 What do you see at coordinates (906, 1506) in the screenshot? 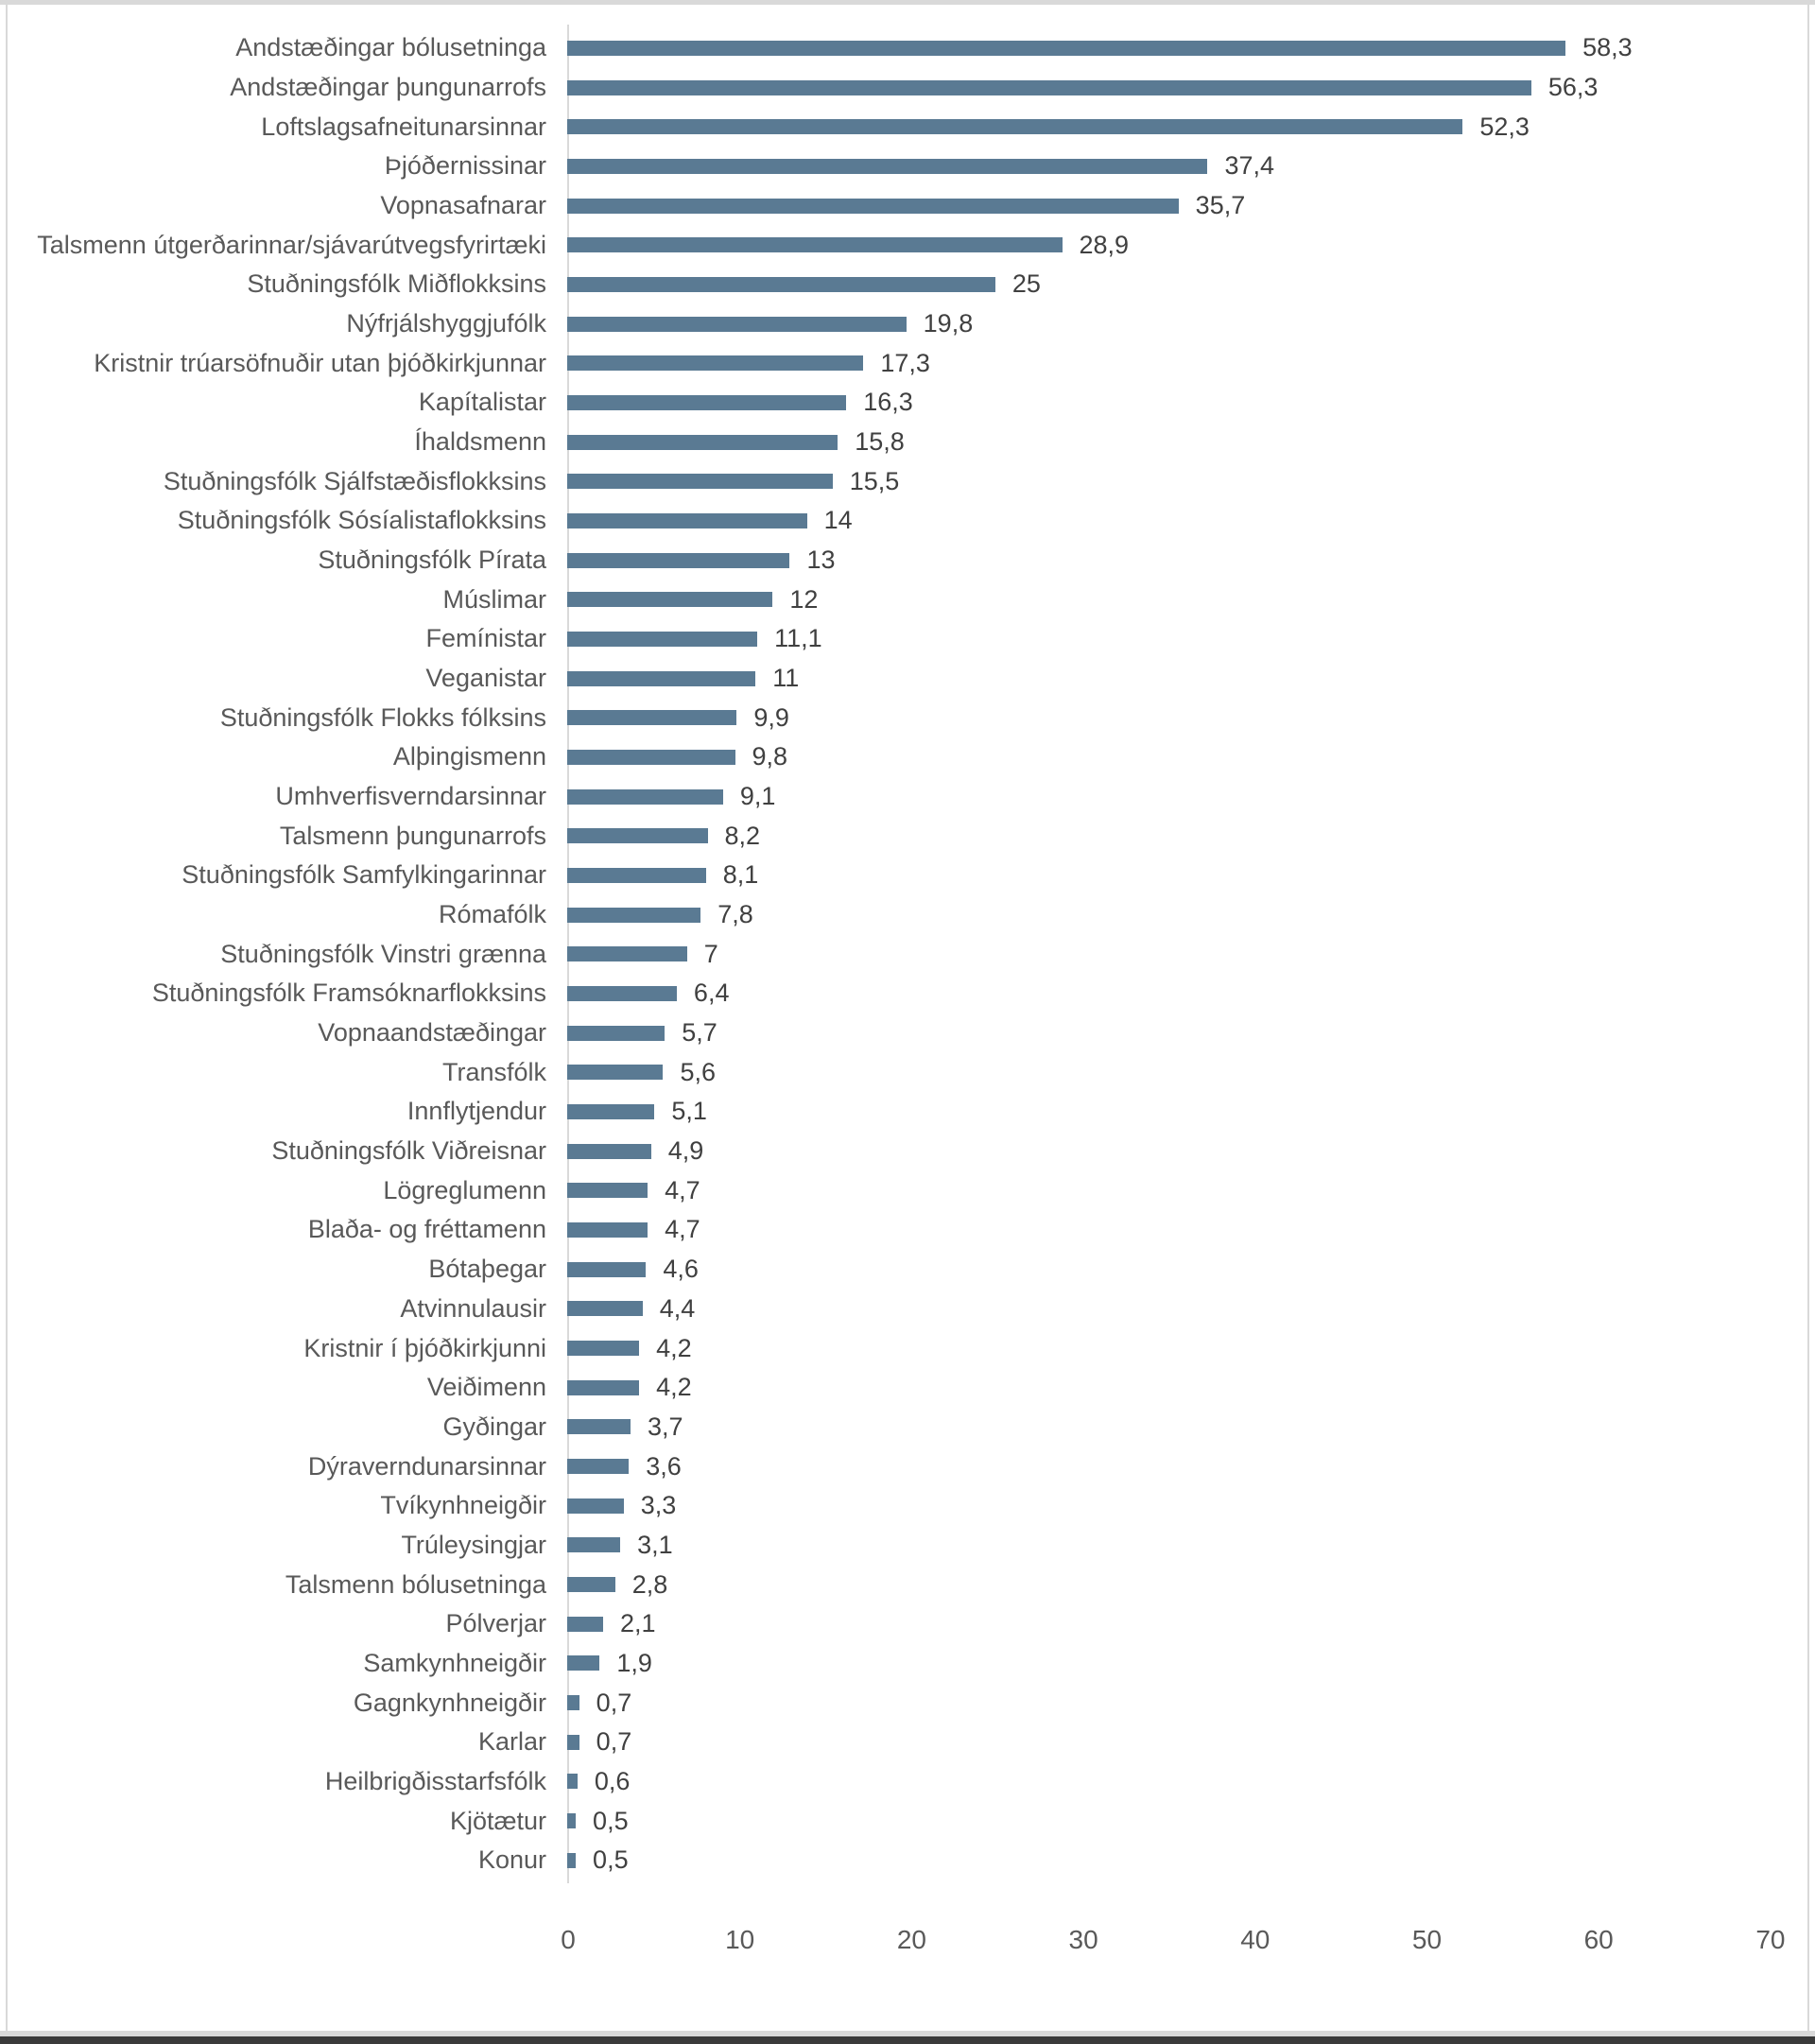
I see `bar-row: Tvíkynhneigðir 3,3` at bounding box center [906, 1506].